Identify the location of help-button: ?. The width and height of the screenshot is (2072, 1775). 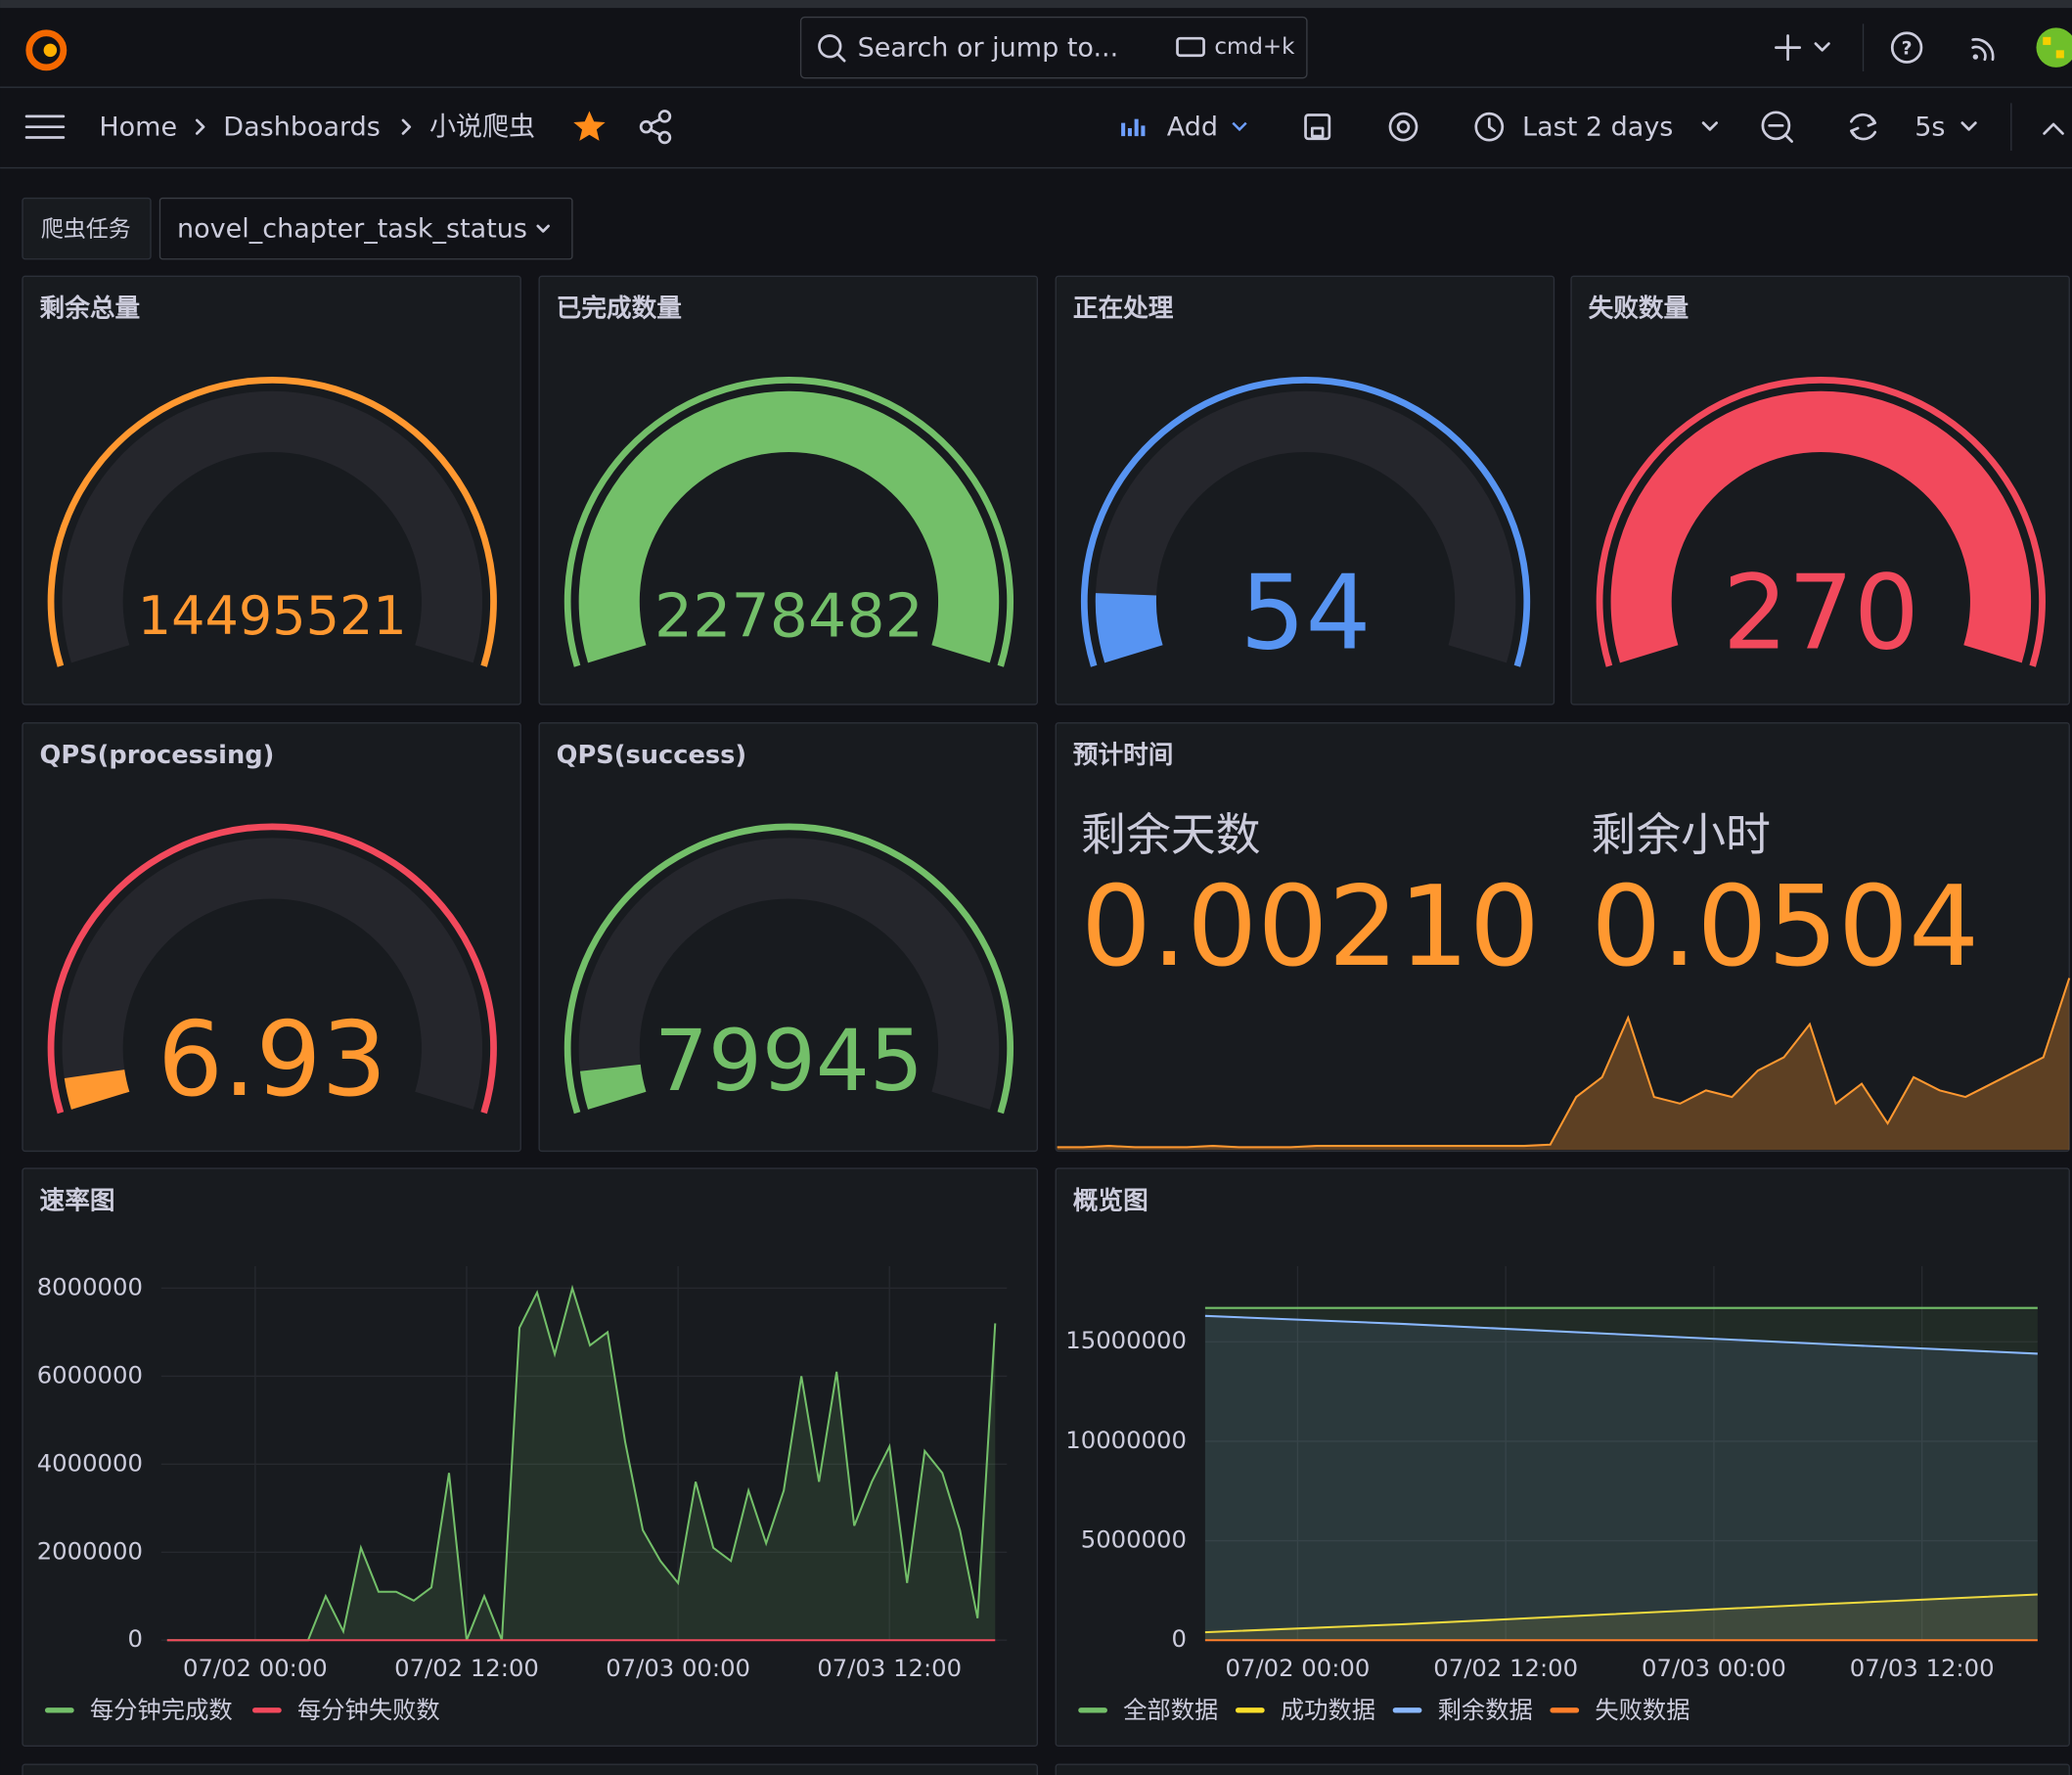
(1906, 48).